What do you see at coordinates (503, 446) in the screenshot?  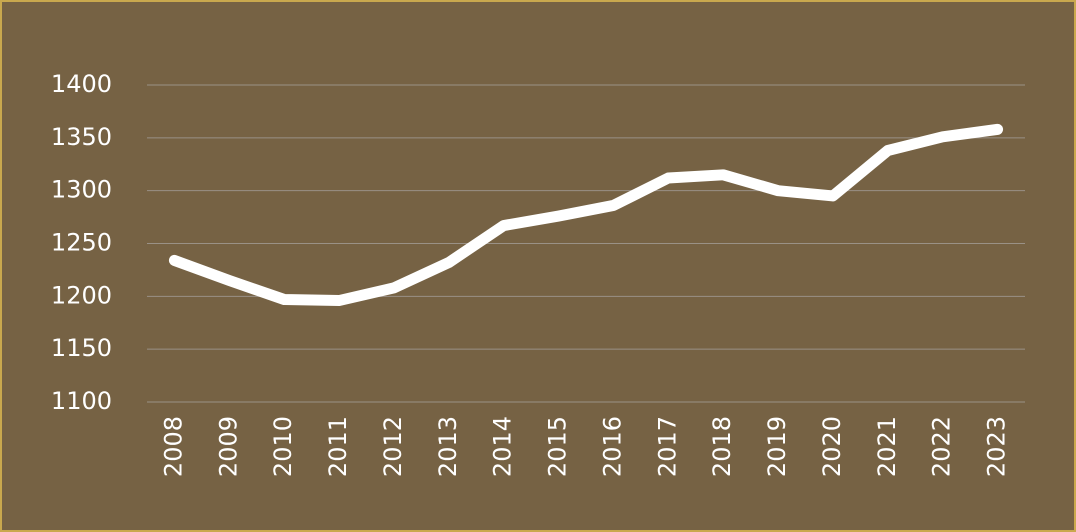 I see `x-tick-label: 2014` at bounding box center [503, 446].